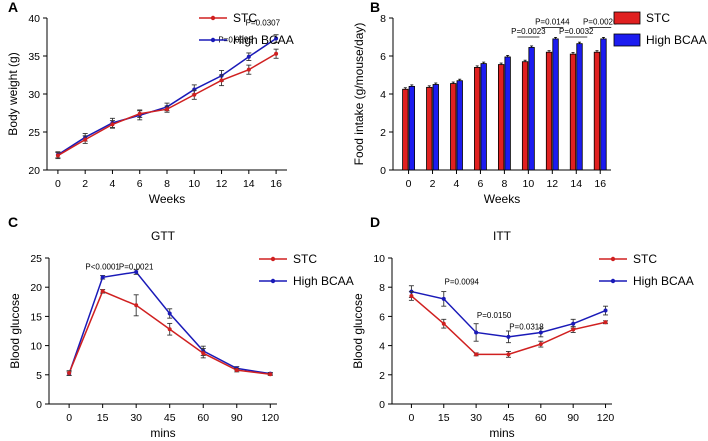  Describe the element at coordinates (552, 22) in the screenshot. I see `p-value-annotation: P=0.0144` at that location.